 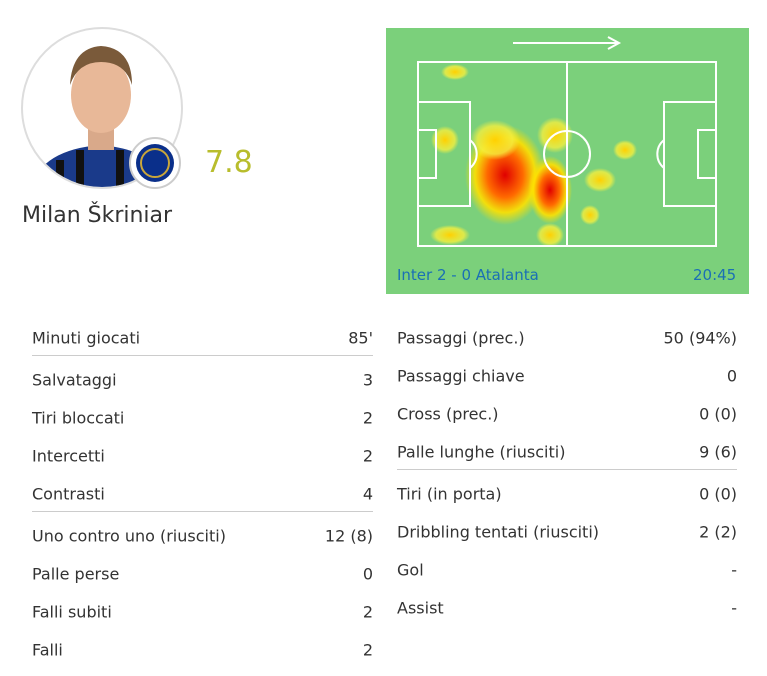 I want to click on stat-label: Salvataggi, so click(x=74, y=380).